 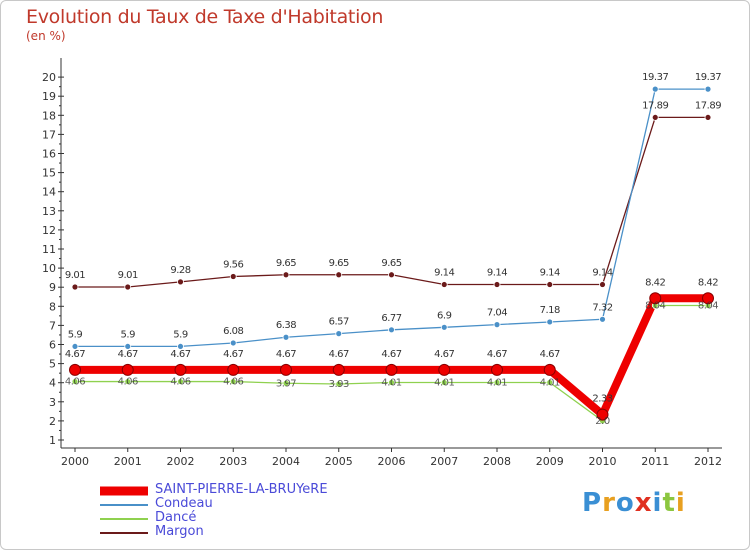 What do you see at coordinates (392, 461) in the screenshot?
I see `x-tick-label: 2006` at bounding box center [392, 461].